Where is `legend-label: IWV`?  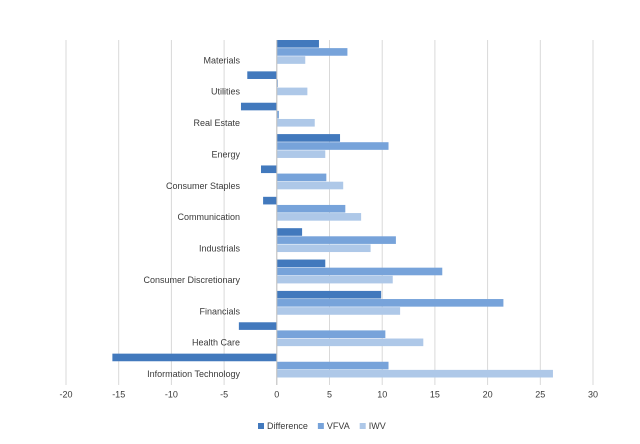
legend-label: IWV is located at coordinates (377, 426).